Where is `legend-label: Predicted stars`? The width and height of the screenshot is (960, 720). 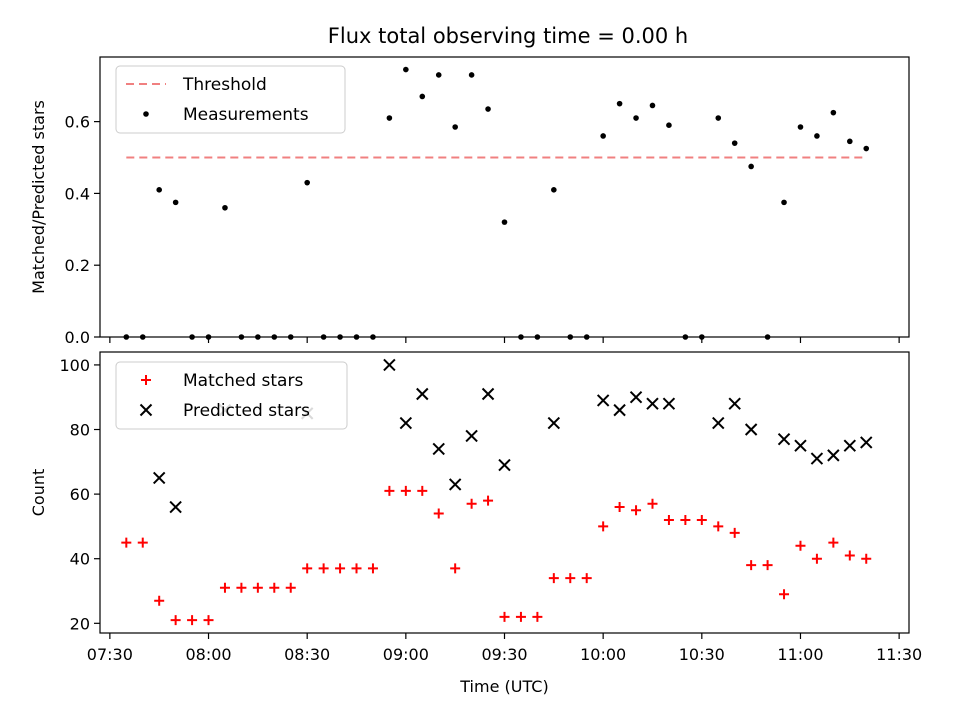
legend-label: Predicted stars is located at coordinates (246, 411).